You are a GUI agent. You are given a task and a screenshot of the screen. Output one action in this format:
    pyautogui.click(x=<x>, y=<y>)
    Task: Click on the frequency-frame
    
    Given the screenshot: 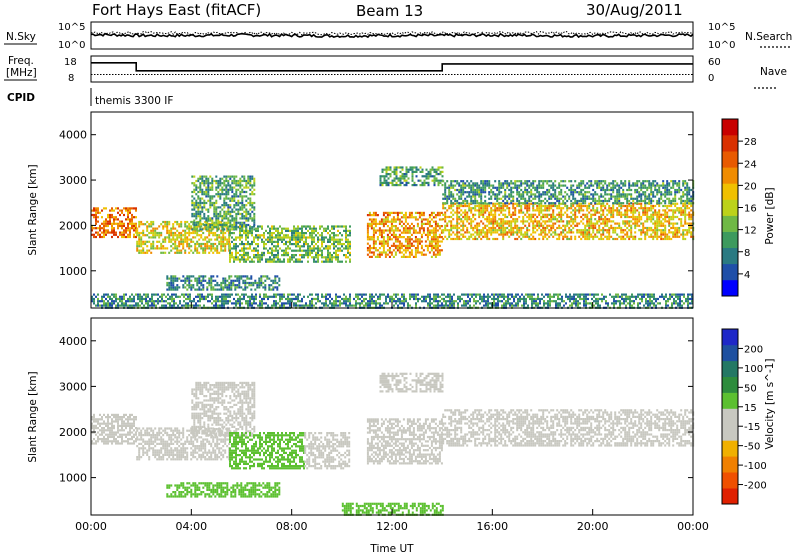 What is the action you would take?
    pyautogui.click(x=392, y=69)
    